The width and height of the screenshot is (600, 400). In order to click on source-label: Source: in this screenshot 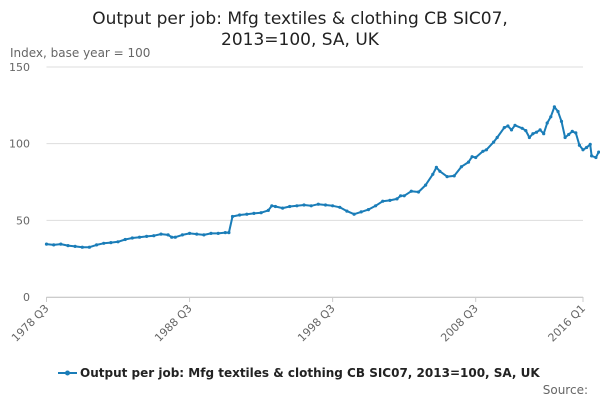, I will do `click(565, 390)`.